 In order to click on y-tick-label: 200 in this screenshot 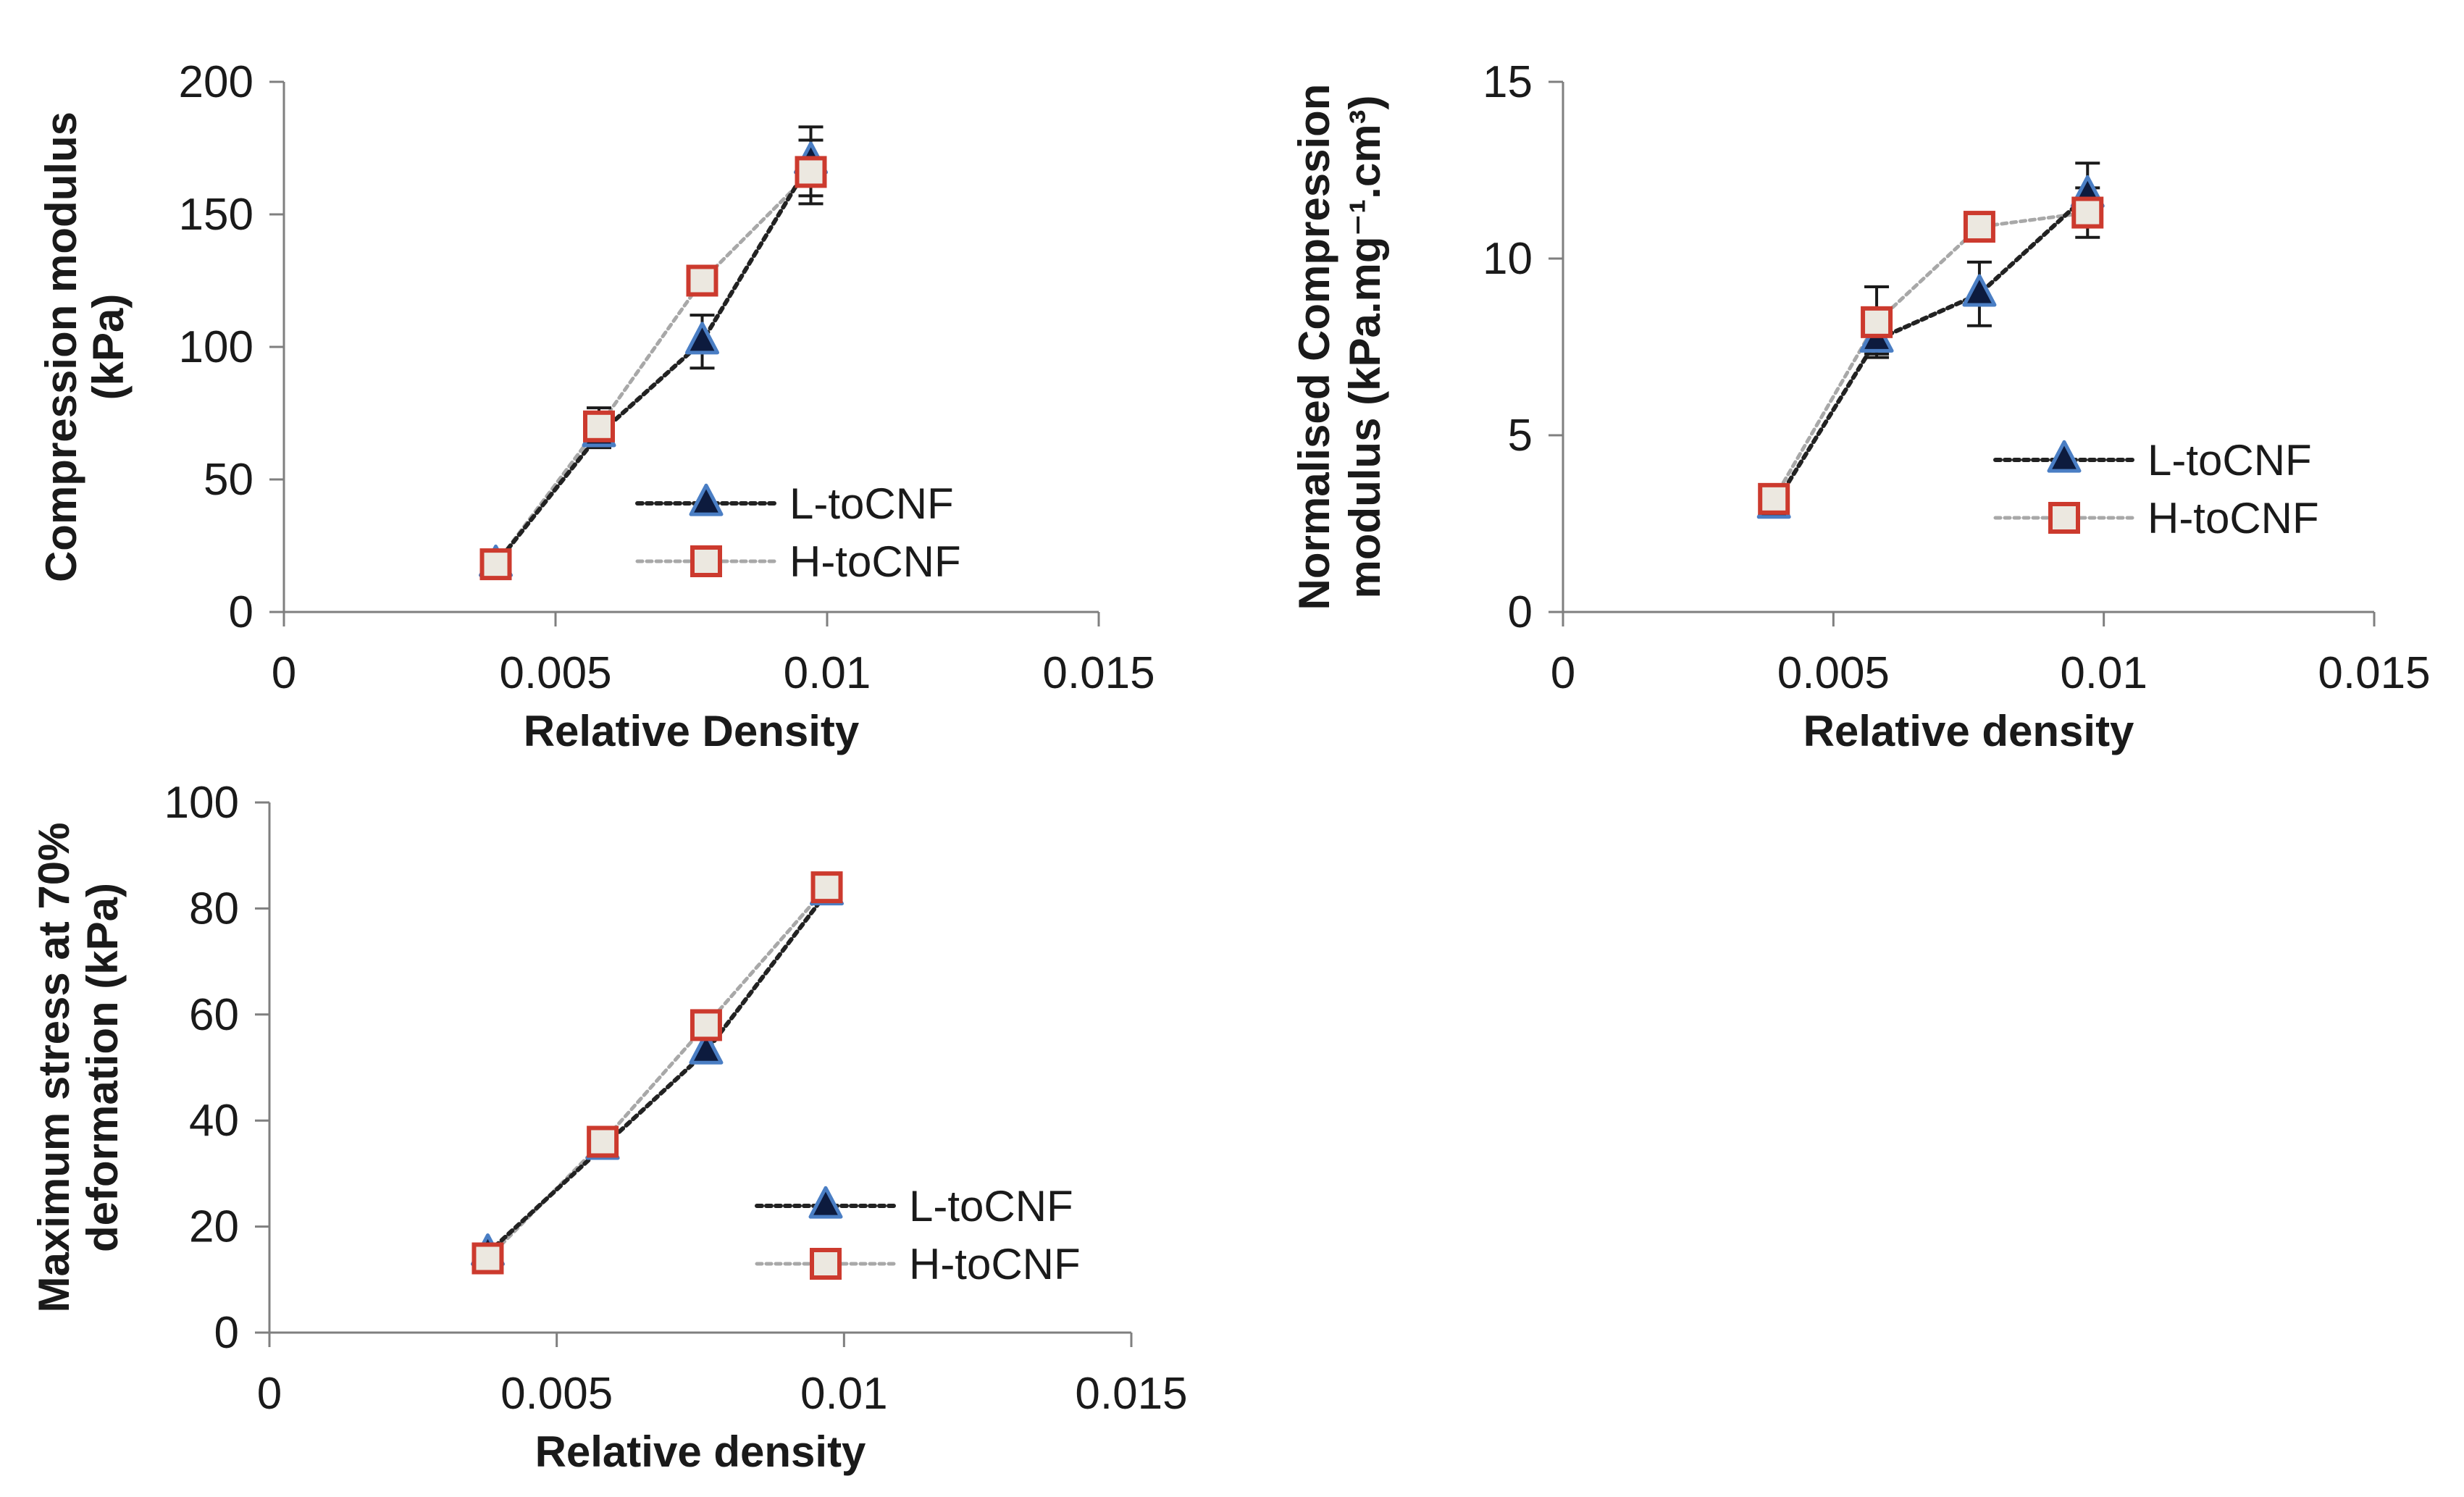, I will do `click(216, 82)`.